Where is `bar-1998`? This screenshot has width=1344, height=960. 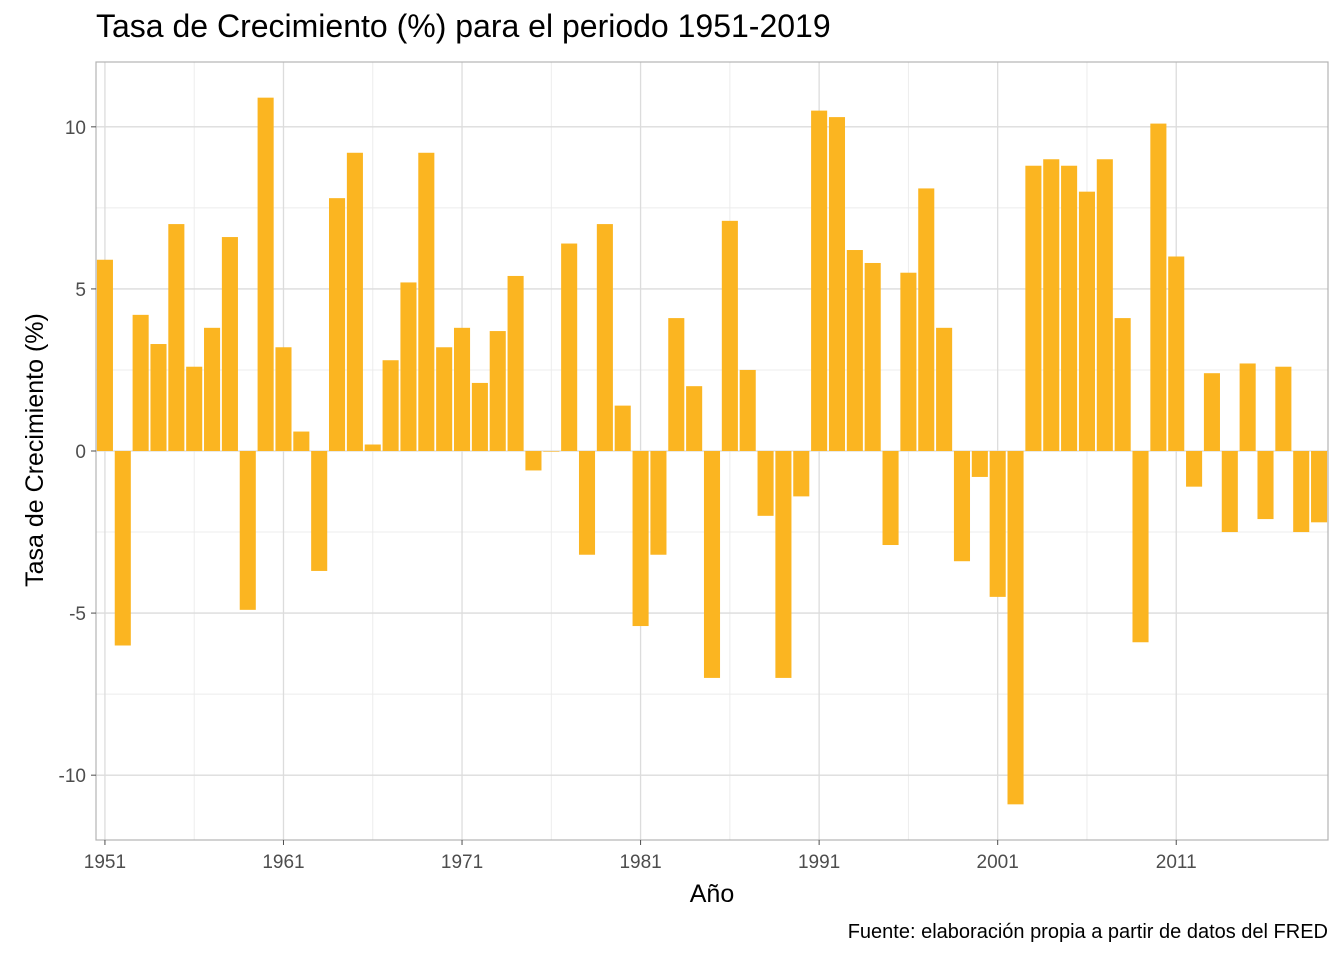
bar-1998 is located at coordinates (944, 389).